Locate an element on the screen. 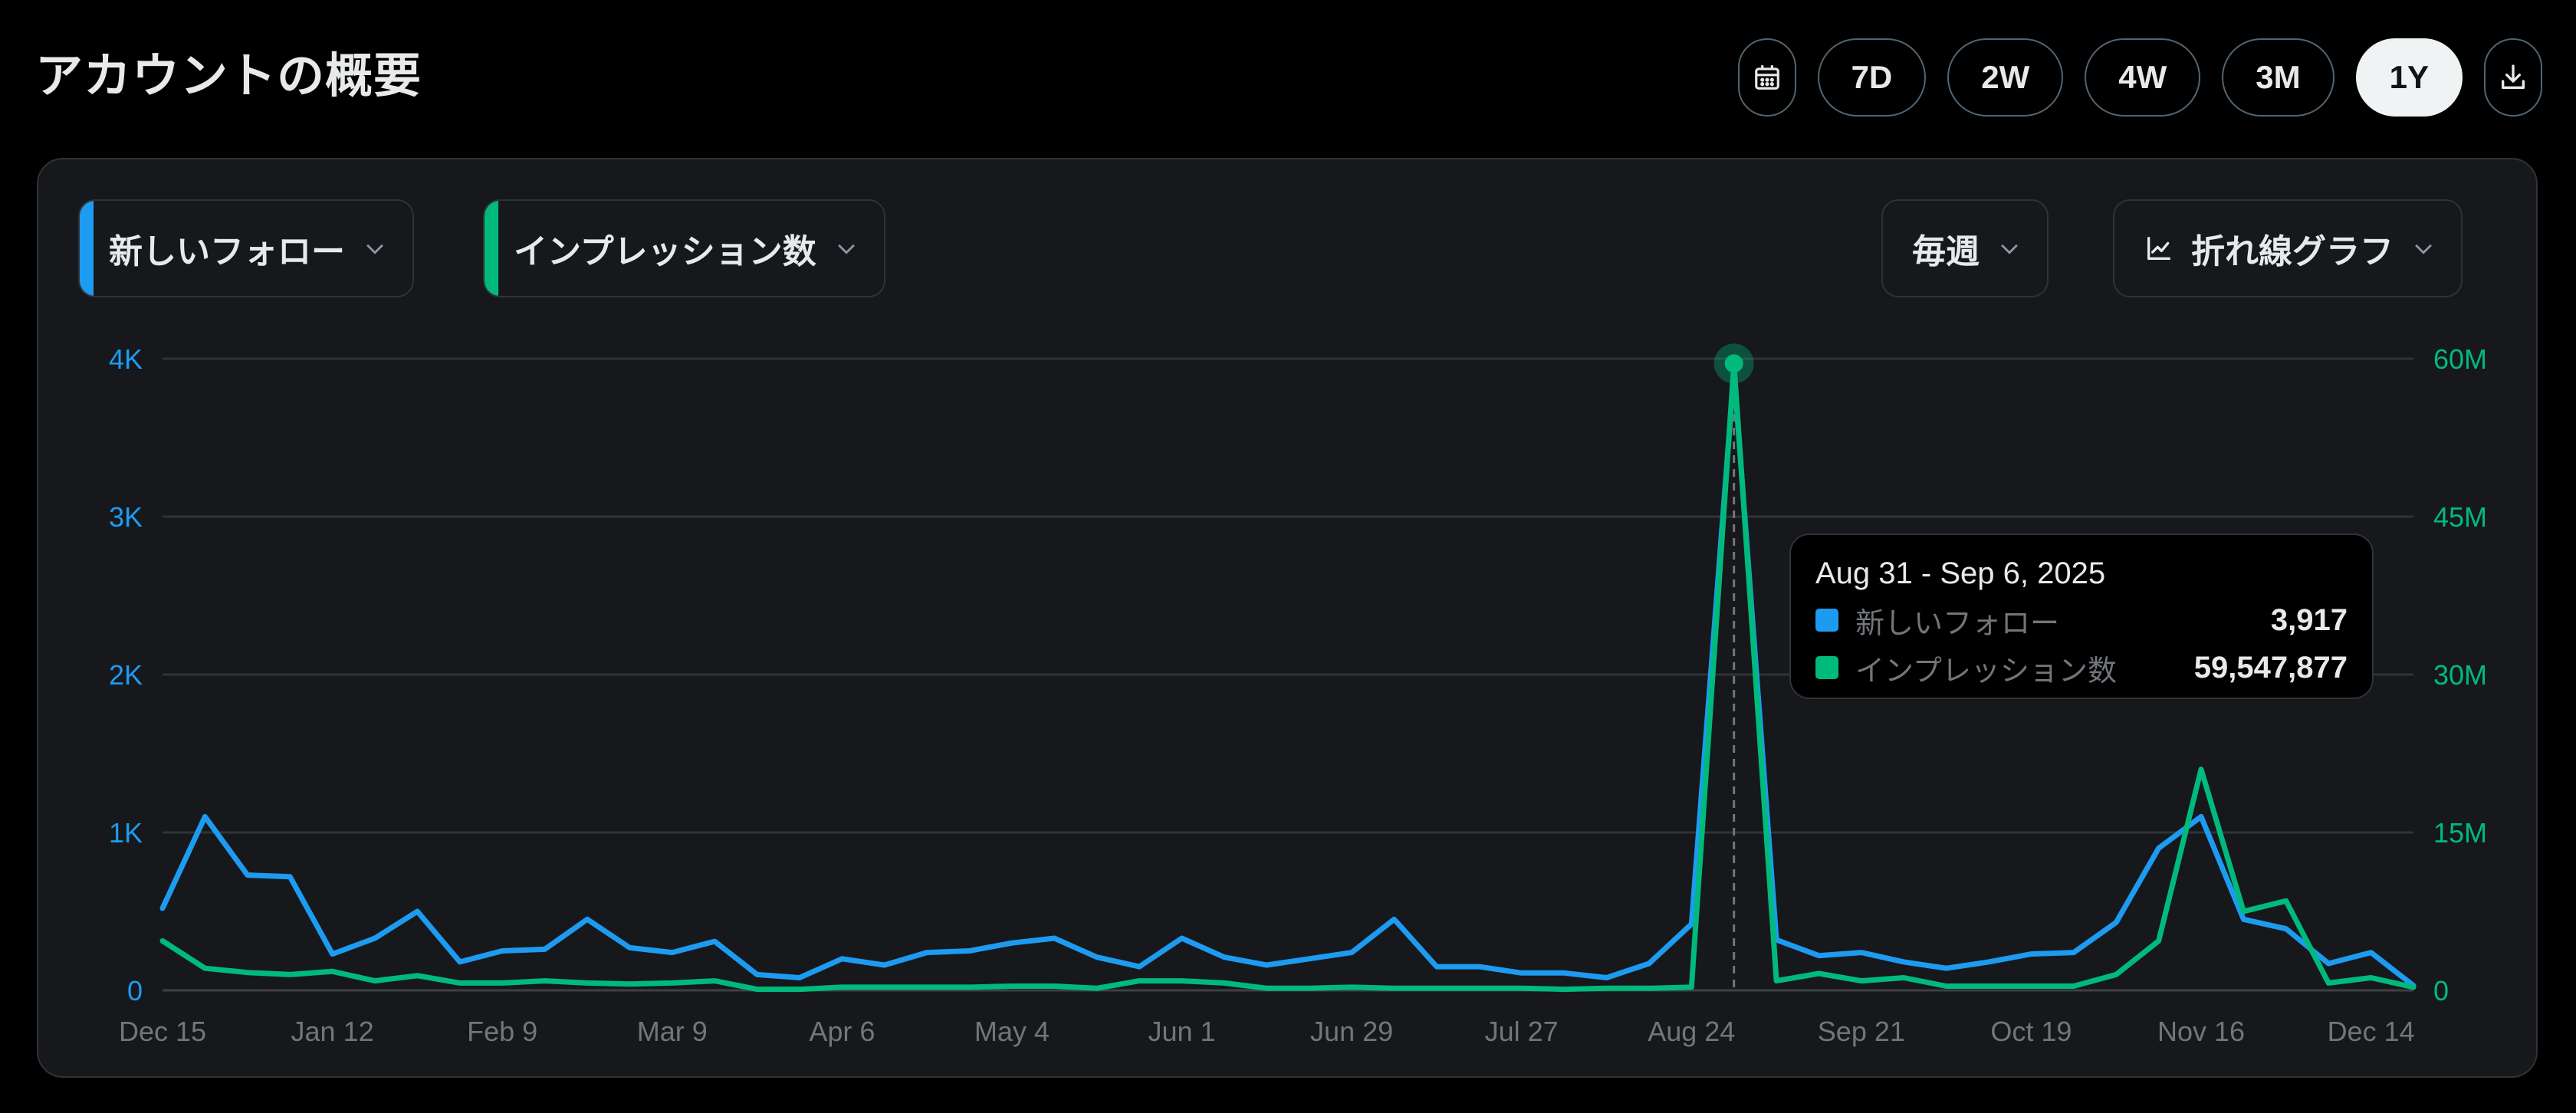 The height and width of the screenshot is (1113, 2576). tooltip-follows-value: 3,917 is located at coordinates (2309, 619).